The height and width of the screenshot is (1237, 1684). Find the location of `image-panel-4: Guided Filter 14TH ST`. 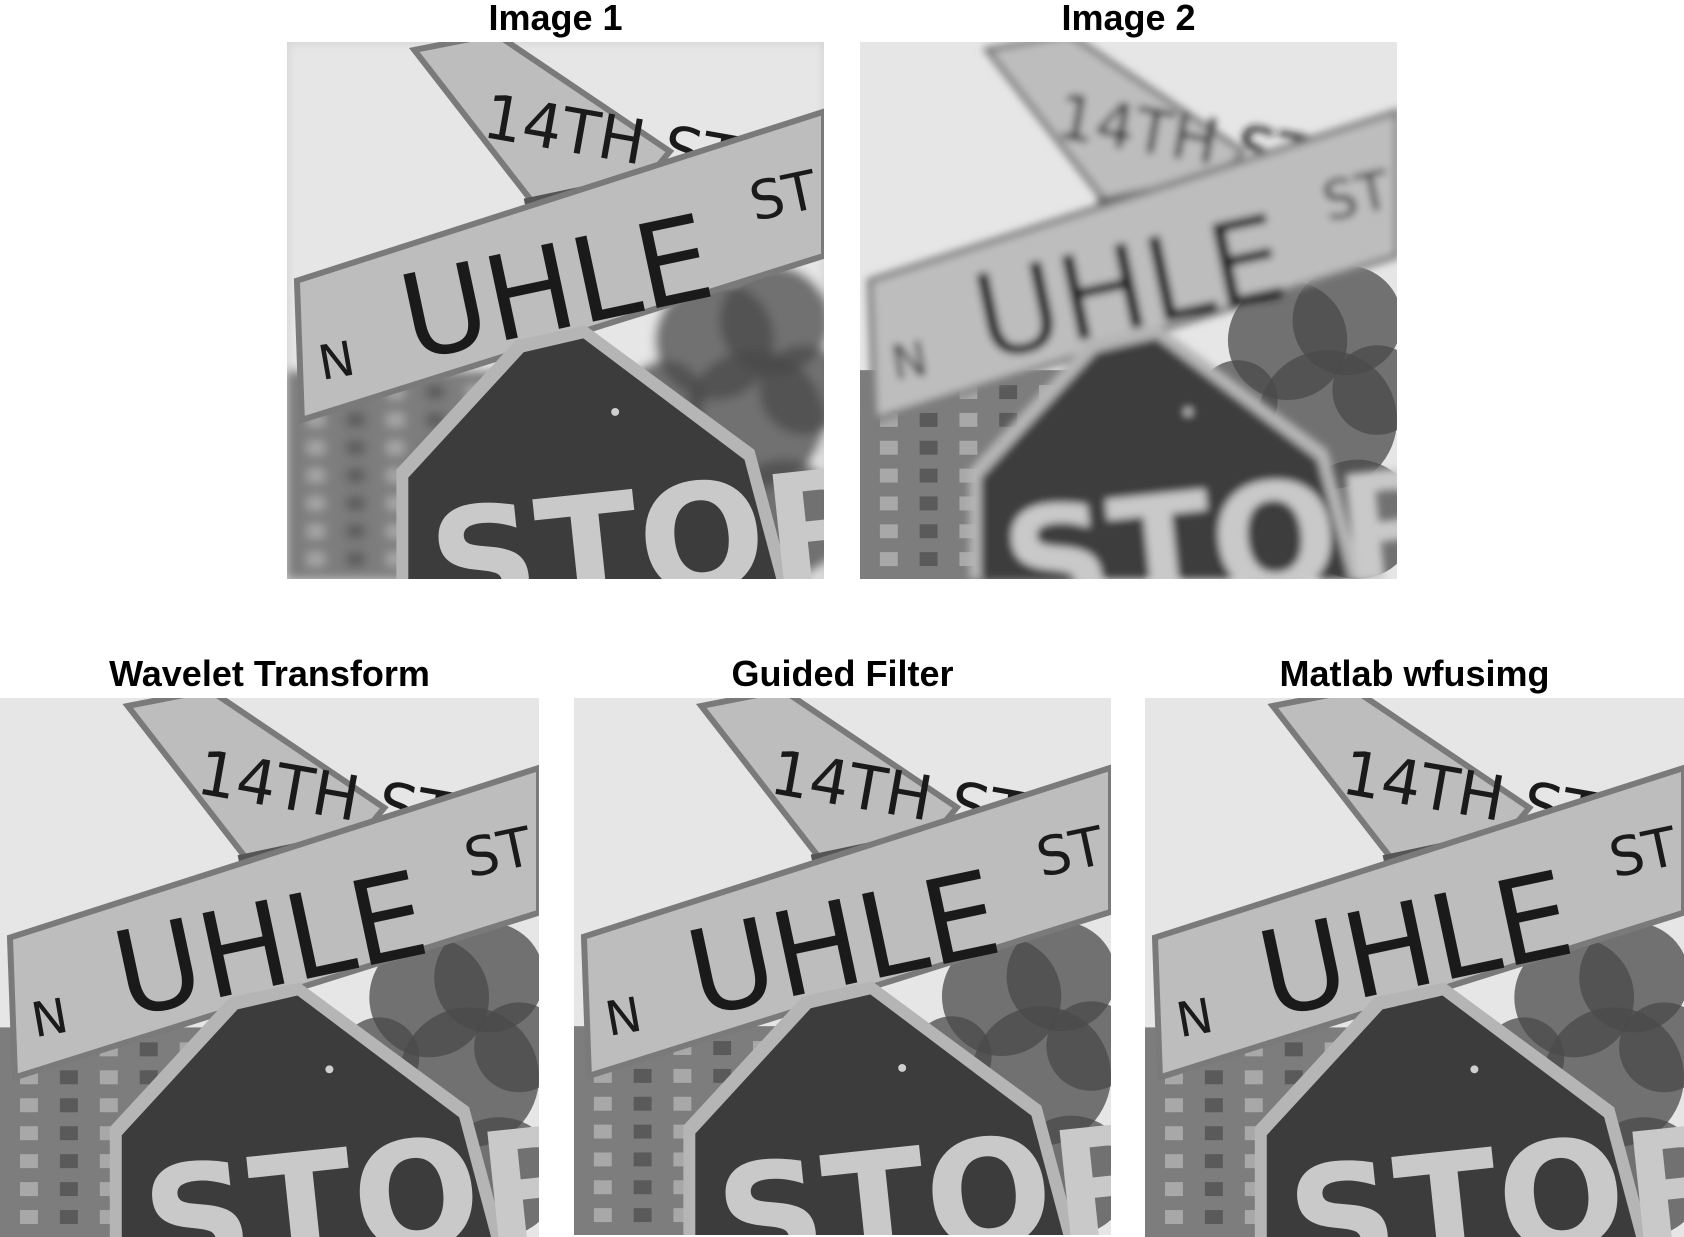

image-panel-4: Guided Filter 14TH ST is located at coordinates (842, 945).